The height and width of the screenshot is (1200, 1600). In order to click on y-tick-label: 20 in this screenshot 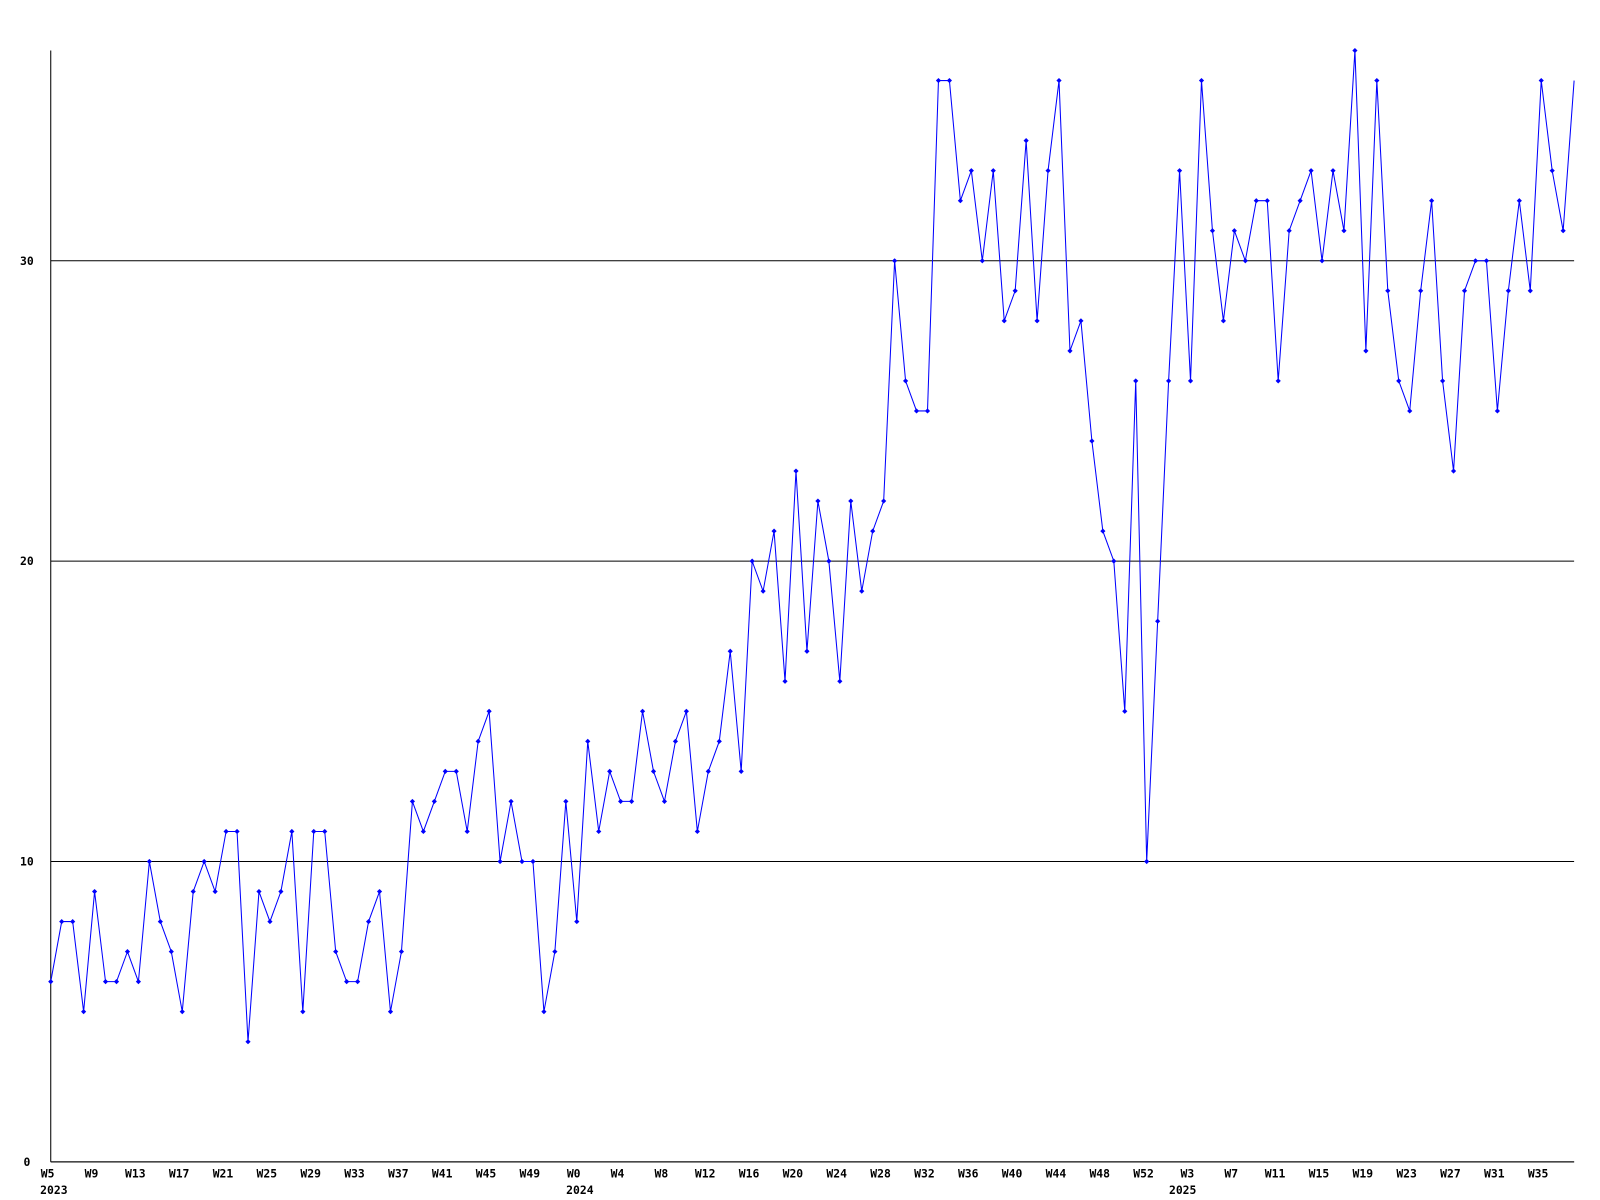, I will do `click(27, 561)`.